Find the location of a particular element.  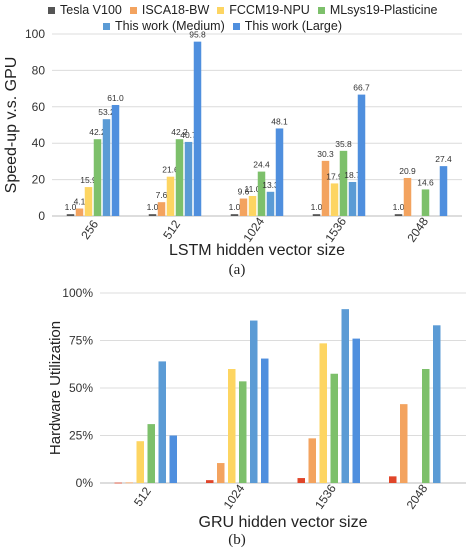

legend-item-tesla: Tesla V100 is located at coordinates (85, 10).